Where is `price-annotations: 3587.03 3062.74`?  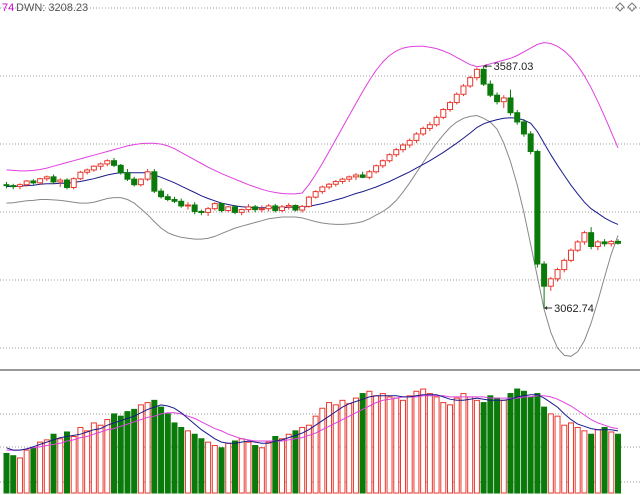 price-annotations: 3587.03 3062.74 is located at coordinates (538, 188).